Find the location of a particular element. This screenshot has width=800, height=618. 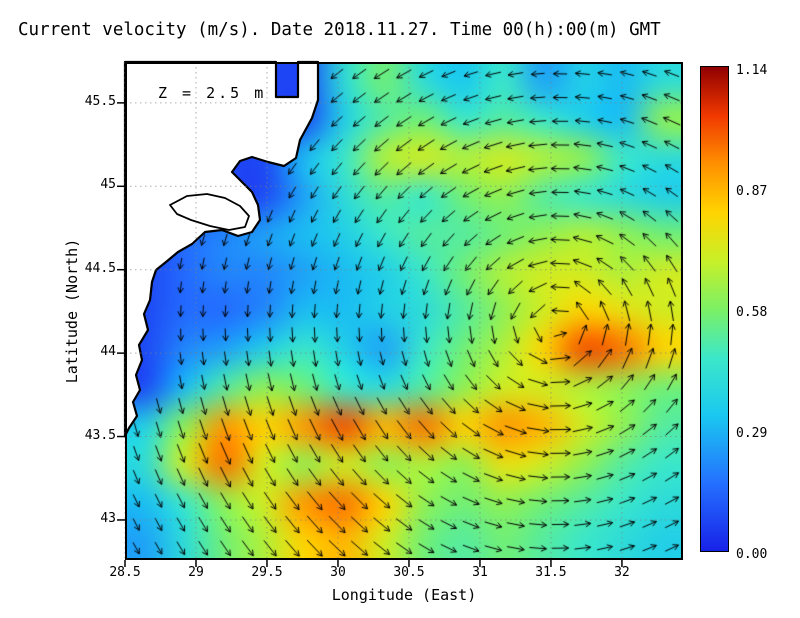

x-tick-label: 30 is located at coordinates (338, 572).